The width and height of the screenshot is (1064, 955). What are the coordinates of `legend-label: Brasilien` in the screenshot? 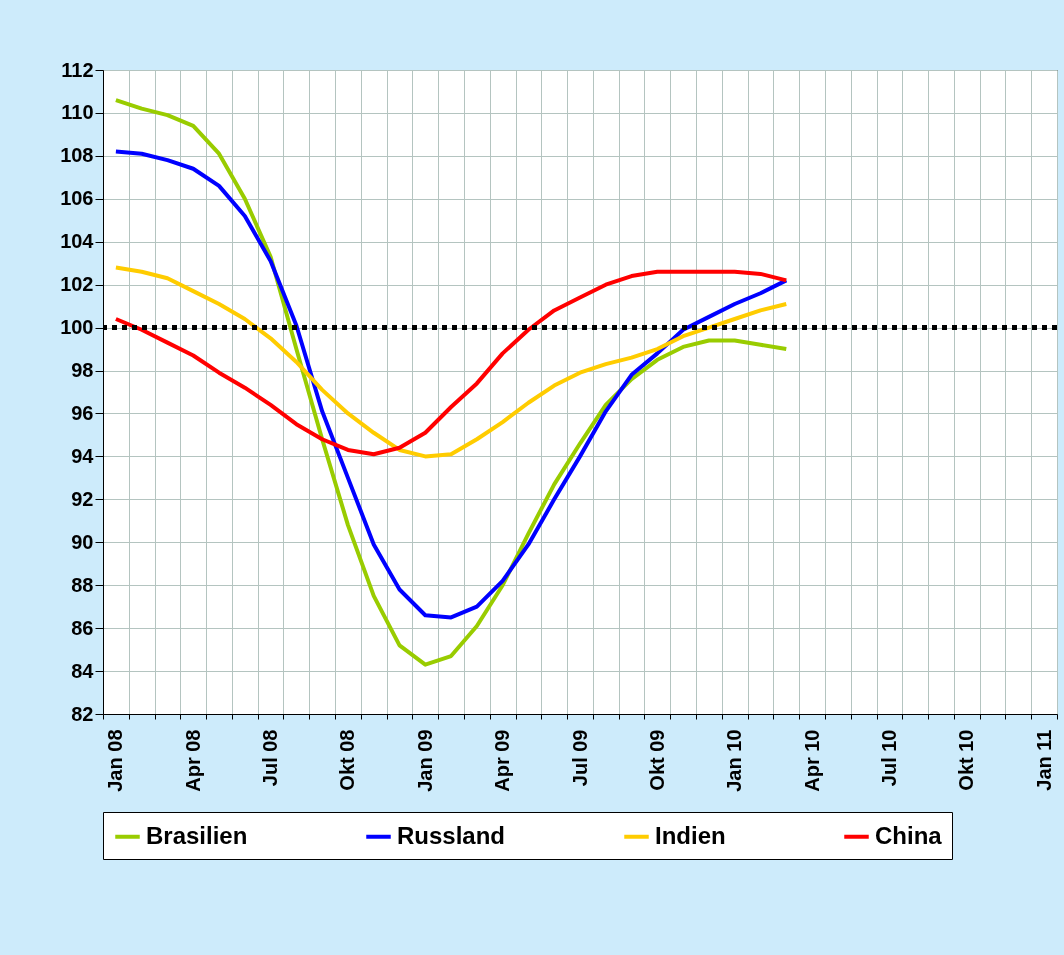 It's located at (197, 835).